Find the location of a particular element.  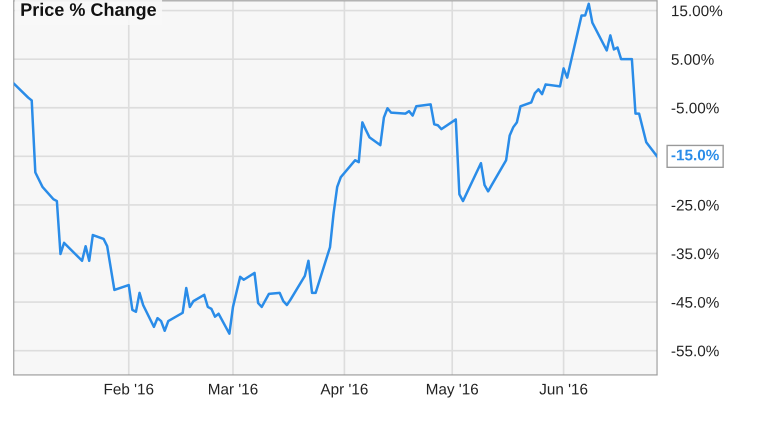

x-tick-label: Apr '16 is located at coordinates (344, 391).